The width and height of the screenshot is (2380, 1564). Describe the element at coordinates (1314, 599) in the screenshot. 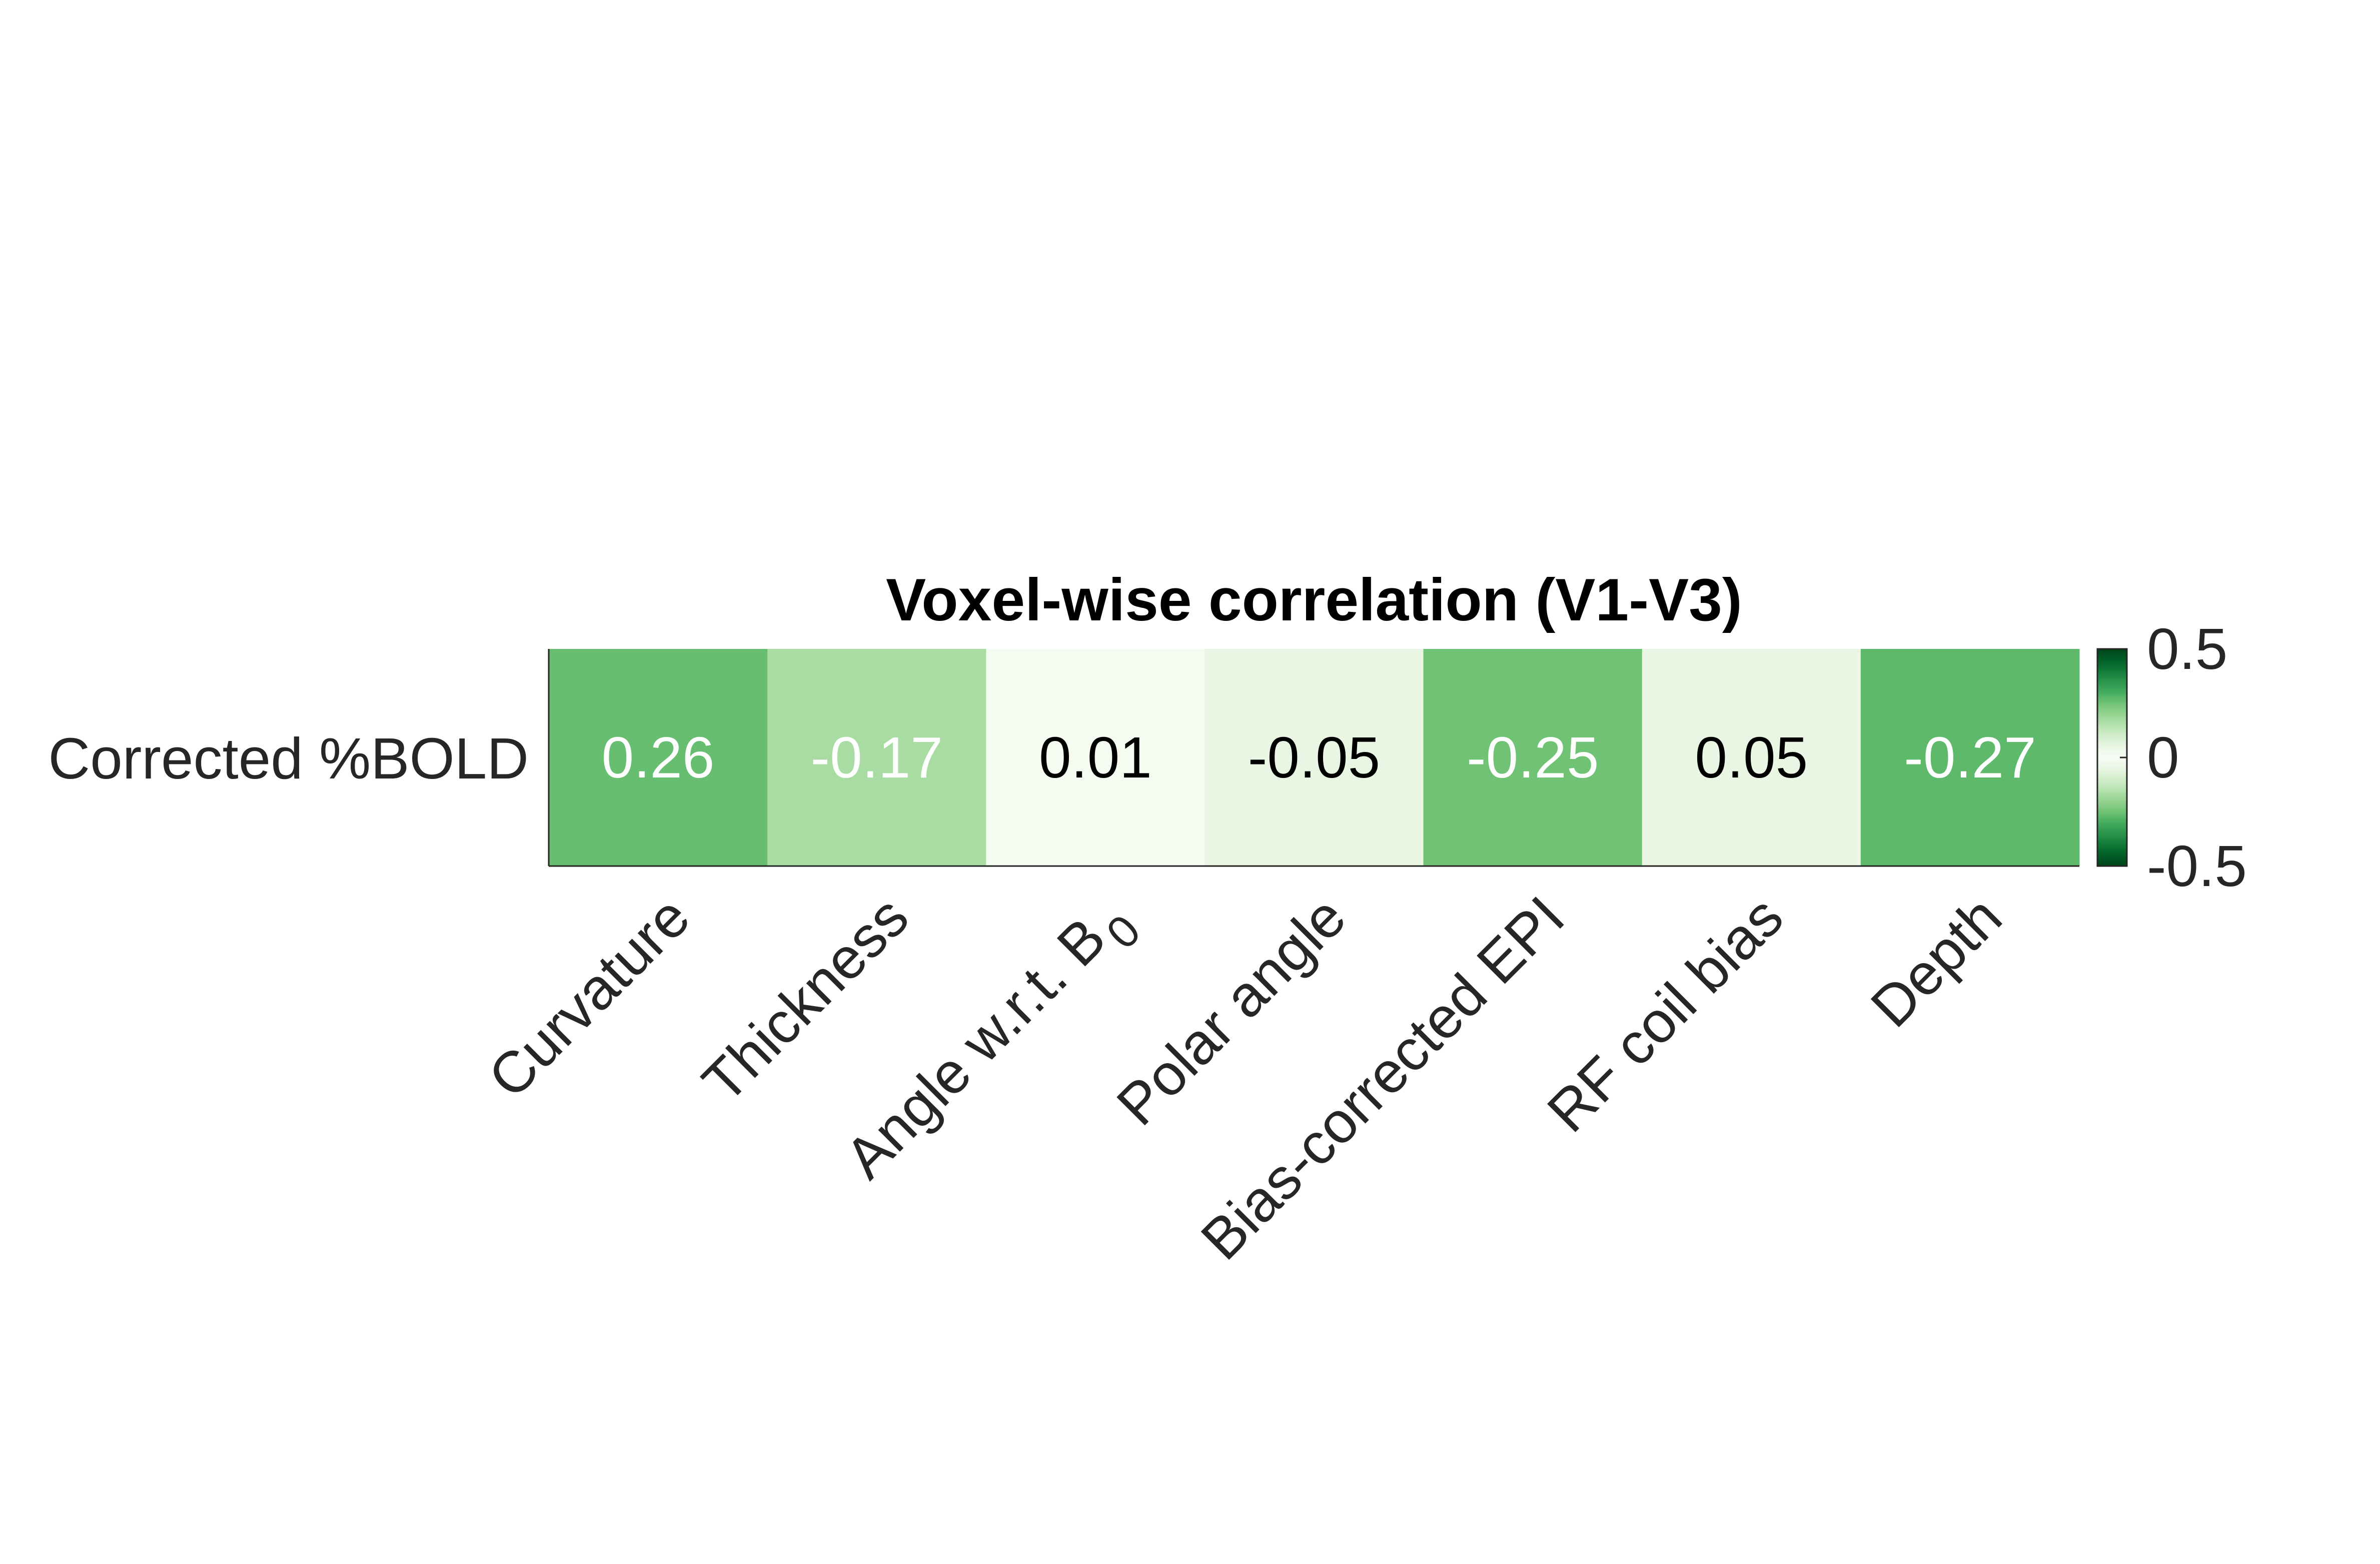

I see `chart-title: Voxel-wise correlation (V1-V3)` at that location.